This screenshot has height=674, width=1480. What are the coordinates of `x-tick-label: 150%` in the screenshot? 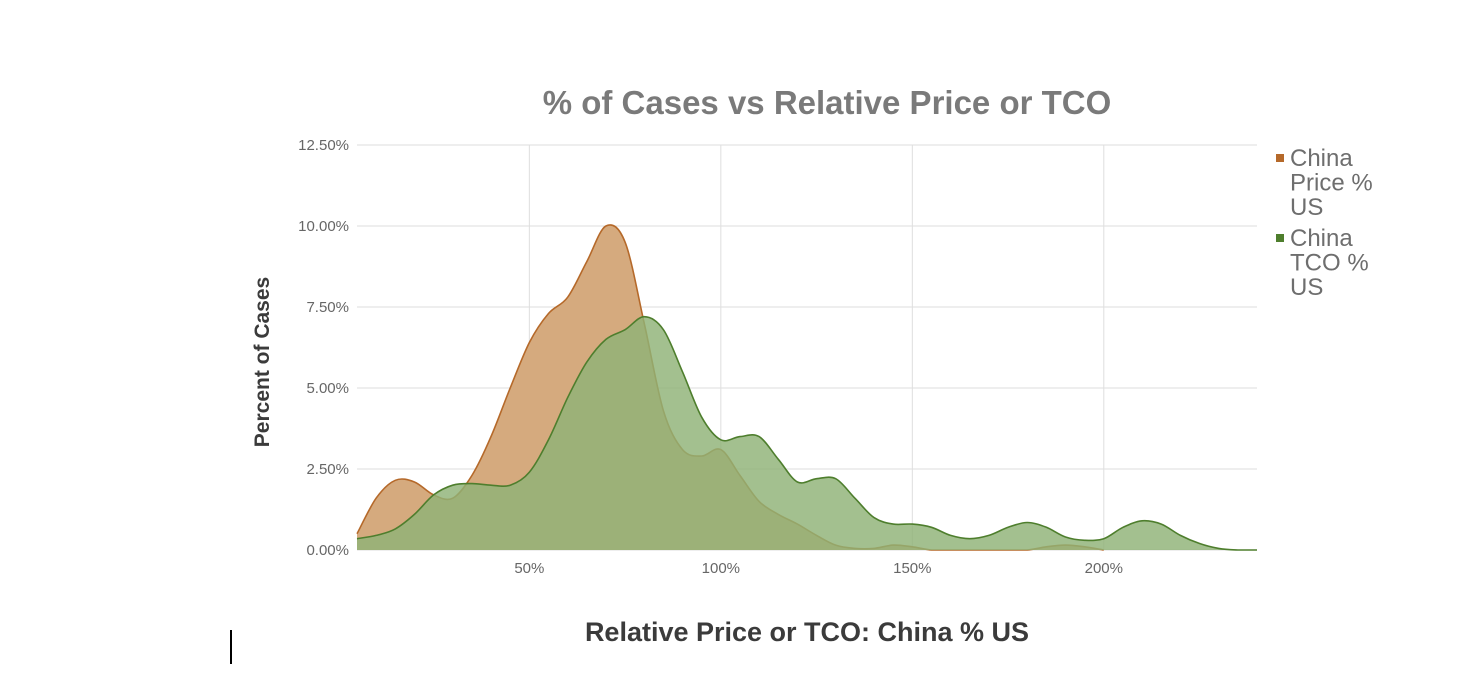 It's located at (912, 568).